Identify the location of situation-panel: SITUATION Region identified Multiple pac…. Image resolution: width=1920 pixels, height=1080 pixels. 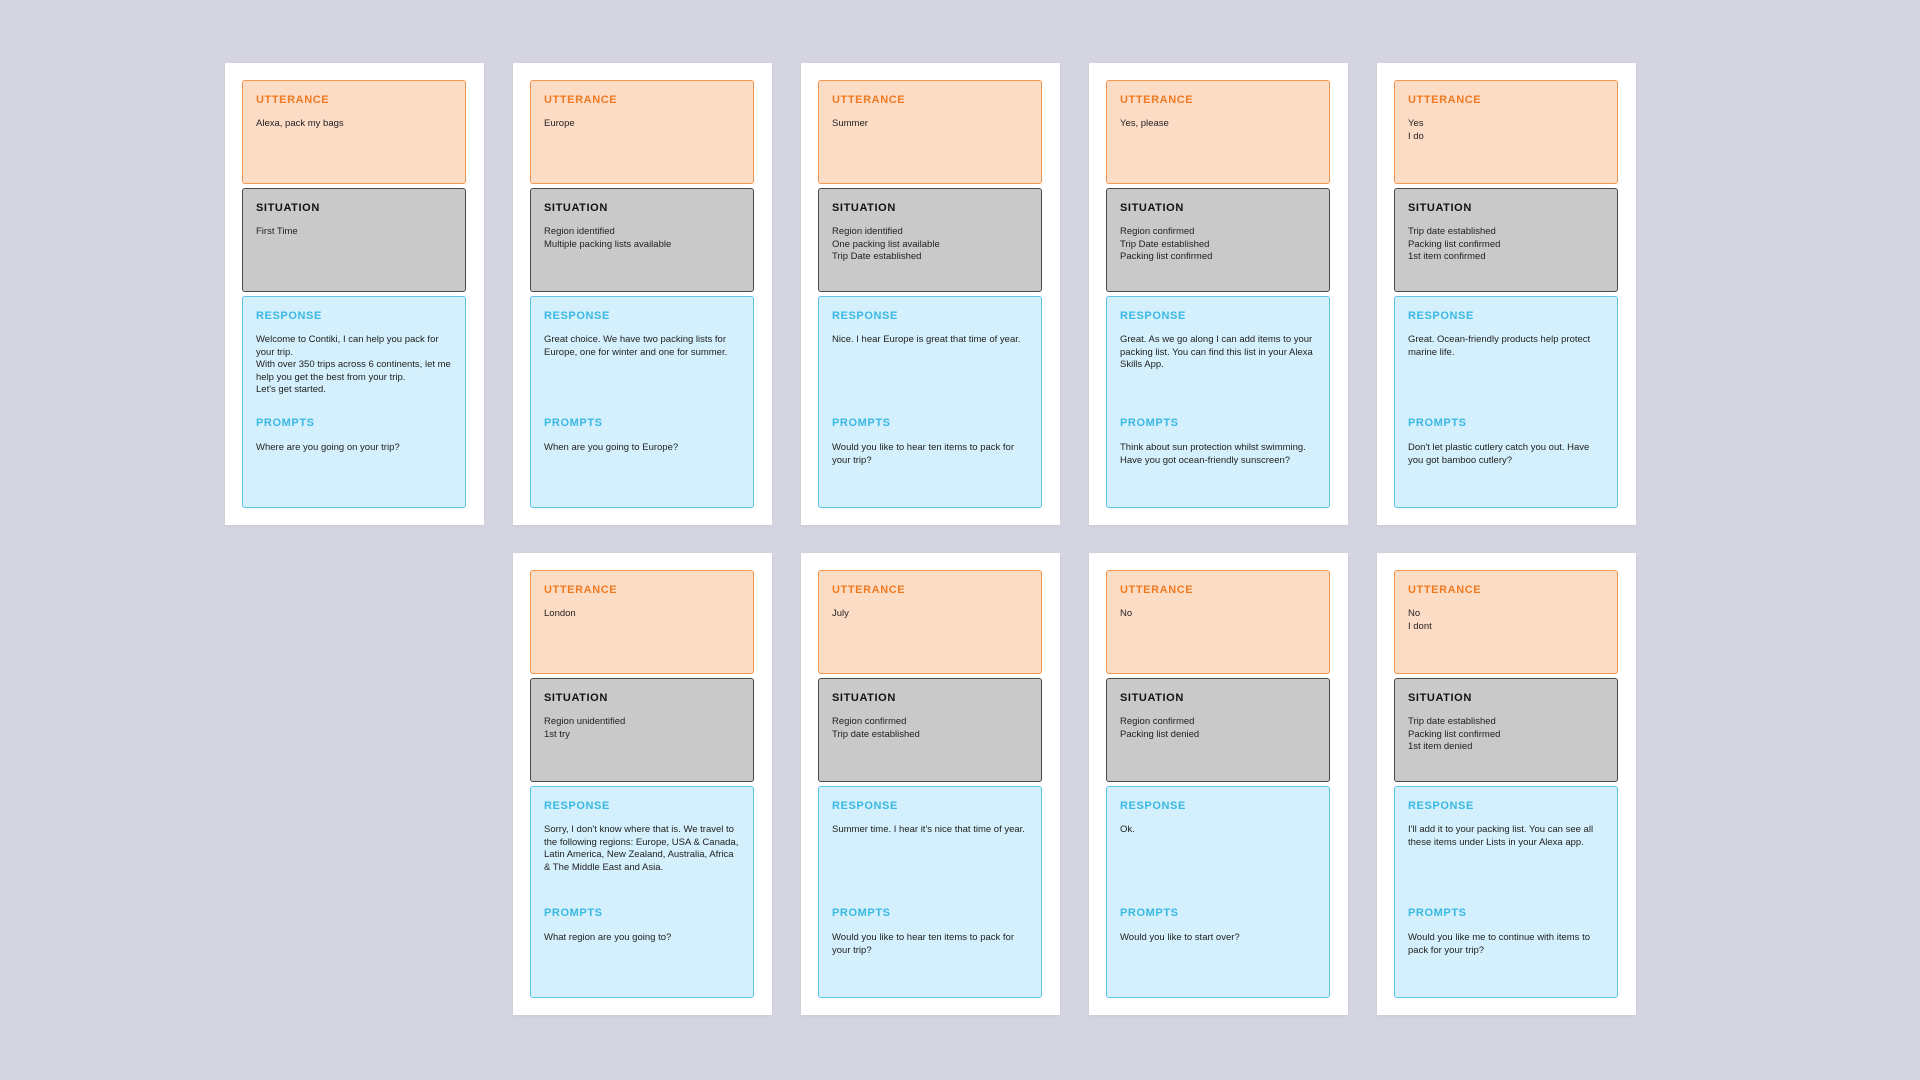
(642, 240).